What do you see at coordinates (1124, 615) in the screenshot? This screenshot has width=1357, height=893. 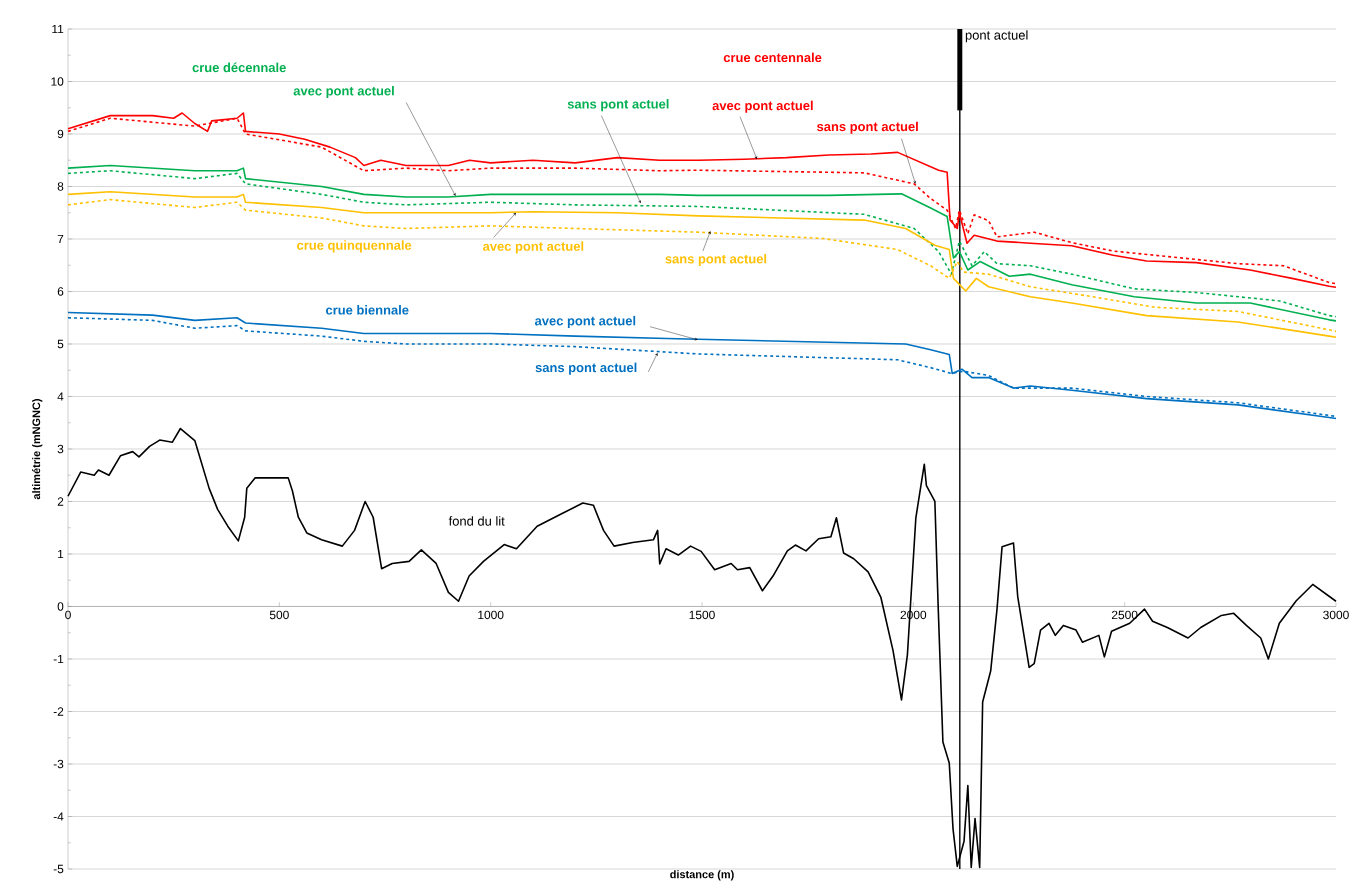 I see `x-tick-label: 2500` at bounding box center [1124, 615].